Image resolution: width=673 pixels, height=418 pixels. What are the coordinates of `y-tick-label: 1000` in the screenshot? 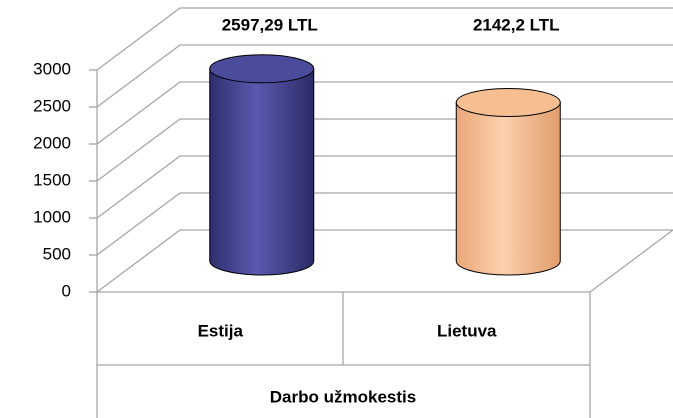 It's located at (52, 216).